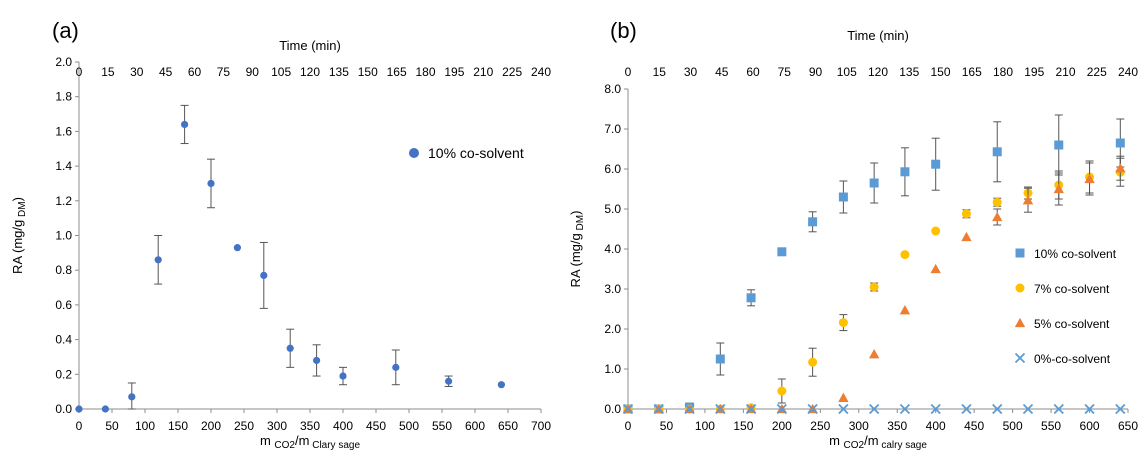 The width and height of the screenshot is (1146, 468). What do you see at coordinates (847, 72) in the screenshot?
I see `top-tick-label: 105` at bounding box center [847, 72].